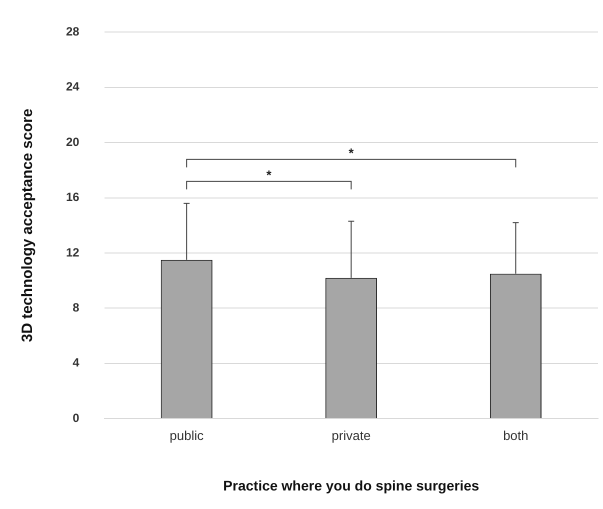  What do you see at coordinates (76, 417) in the screenshot?
I see `y-tick-label: 0` at bounding box center [76, 417].